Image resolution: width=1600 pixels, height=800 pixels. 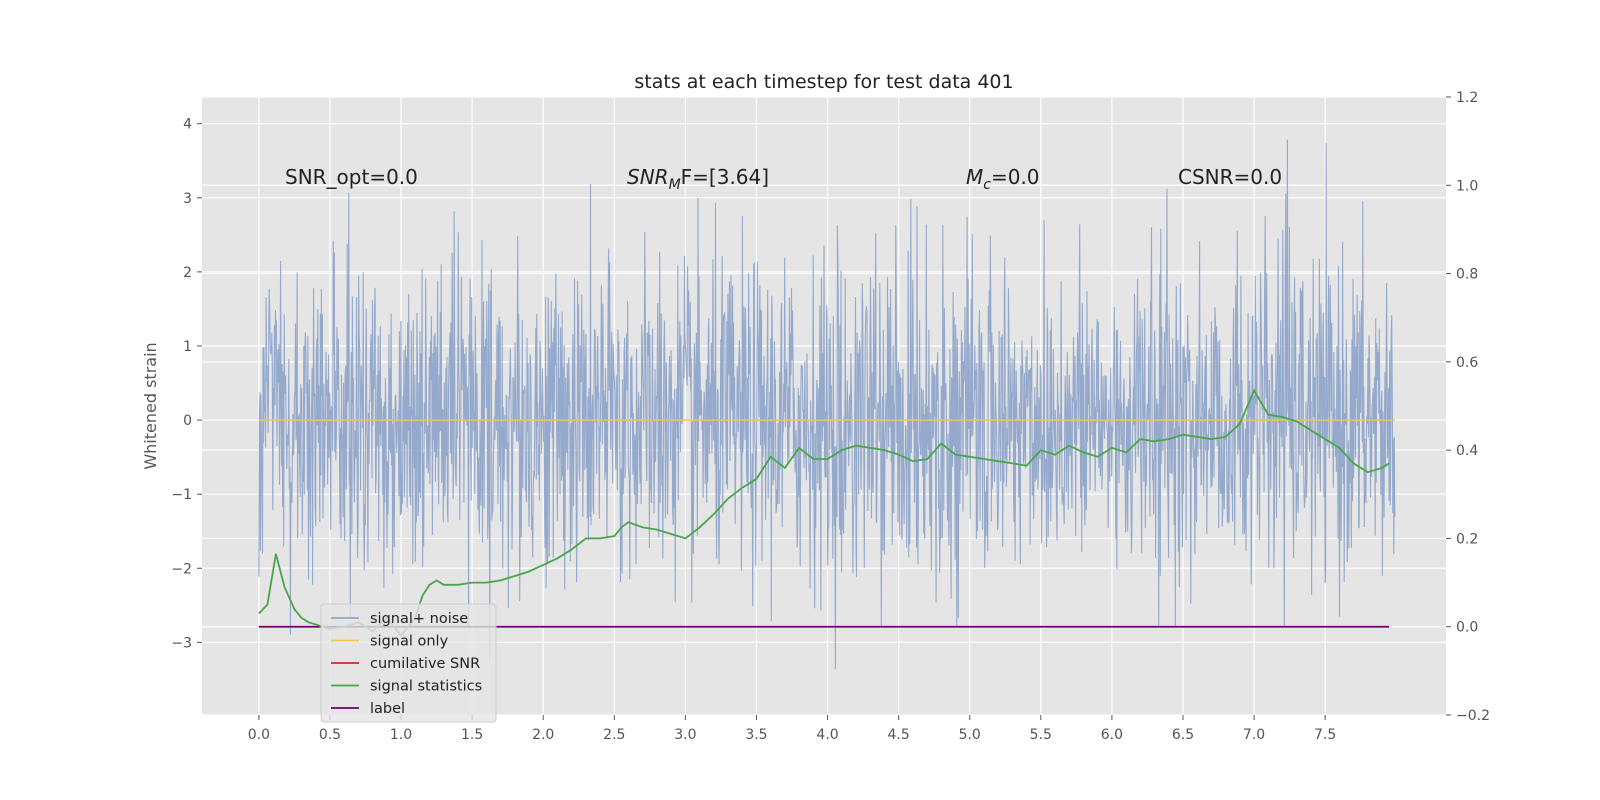 What do you see at coordinates (472, 735) in the screenshot?
I see `x-tick-label: 1.5` at bounding box center [472, 735].